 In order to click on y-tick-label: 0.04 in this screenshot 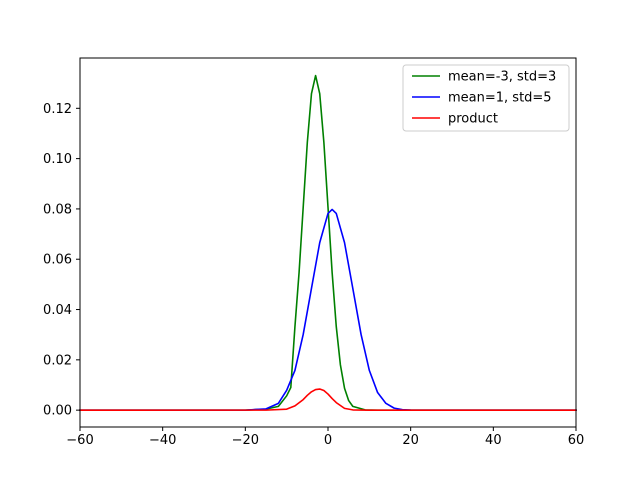, I will do `click(57, 310)`.